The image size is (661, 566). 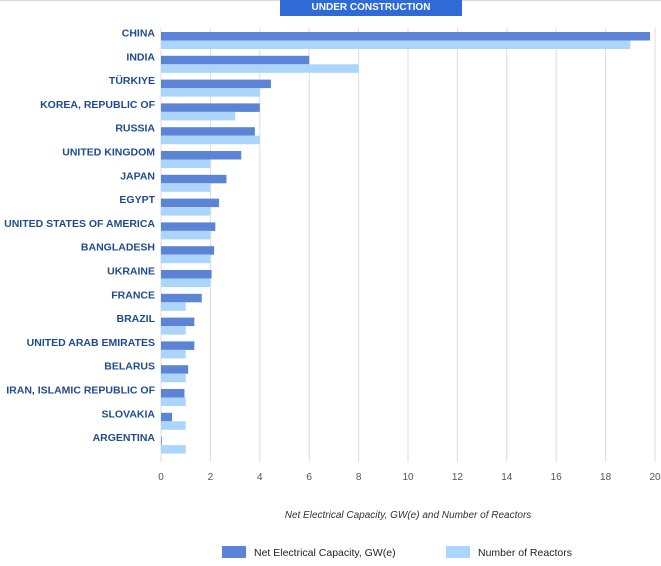 What do you see at coordinates (309, 477) in the screenshot?
I see `x-tick-label: 6` at bounding box center [309, 477].